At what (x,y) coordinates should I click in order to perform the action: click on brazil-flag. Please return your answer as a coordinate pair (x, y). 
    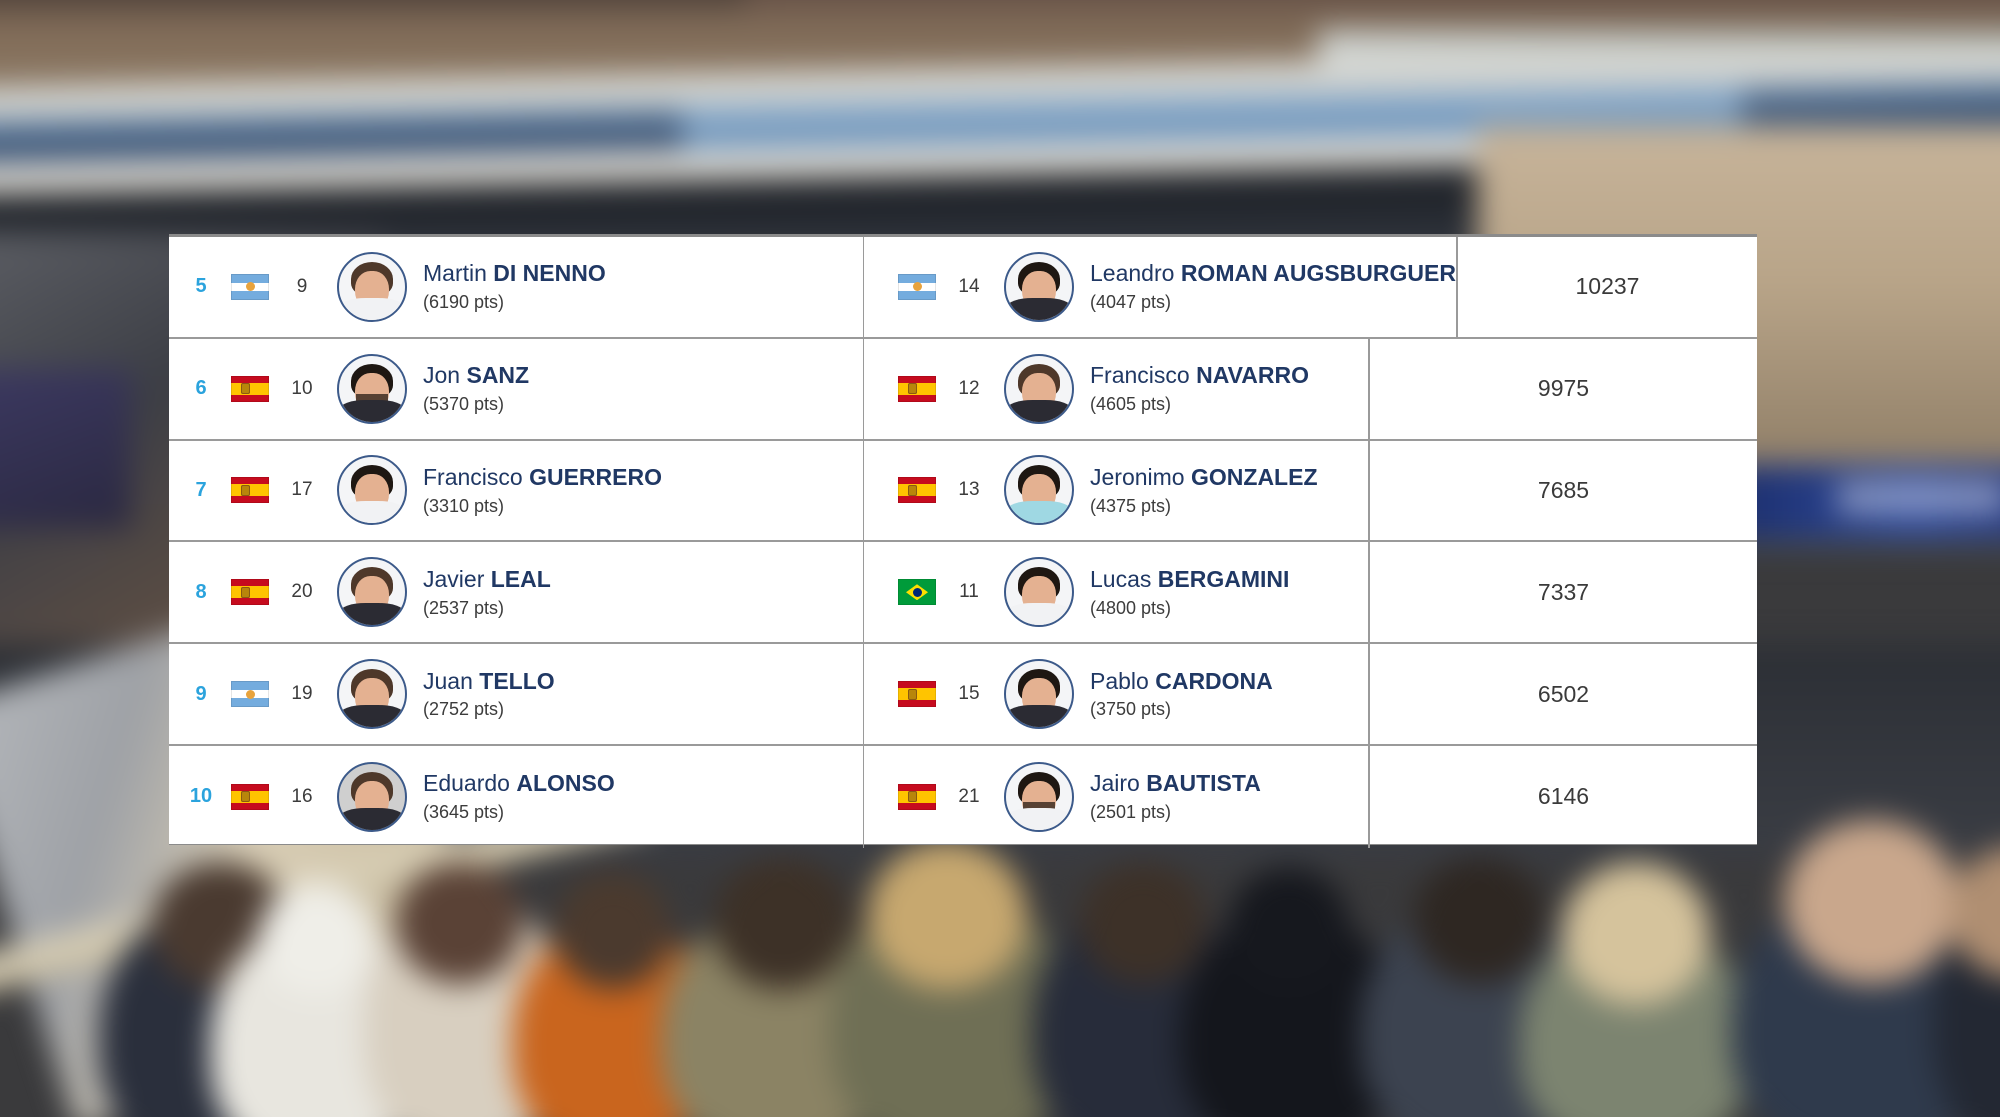
    Looking at the image, I should click on (917, 592).